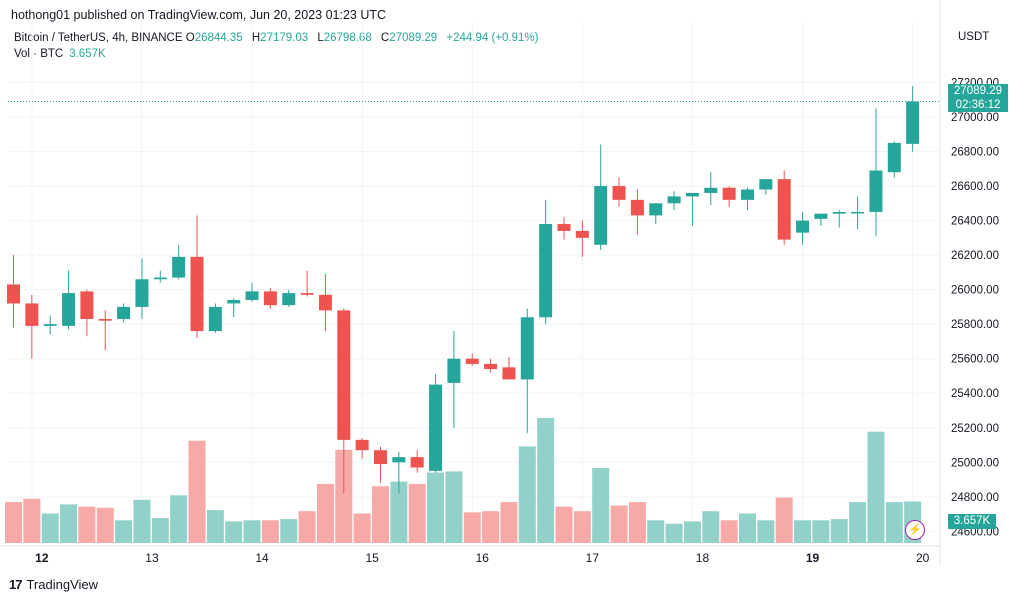  What do you see at coordinates (975, 532) in the screenshot?
I see `price-tick-label: 24600.00` at bounding box center [975, 532].